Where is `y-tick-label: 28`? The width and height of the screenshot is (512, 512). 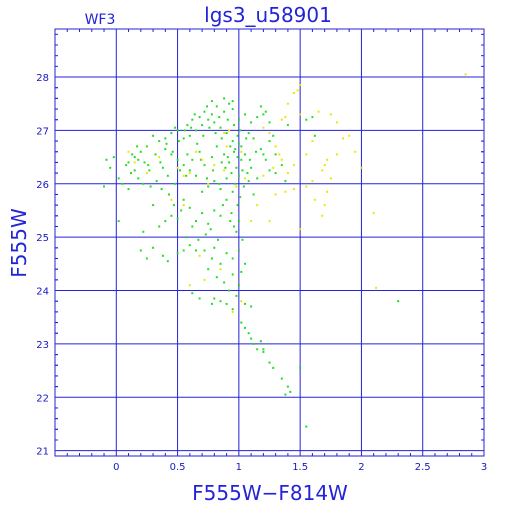
y-tick-label: 28 is located at coordinates (42, 78).